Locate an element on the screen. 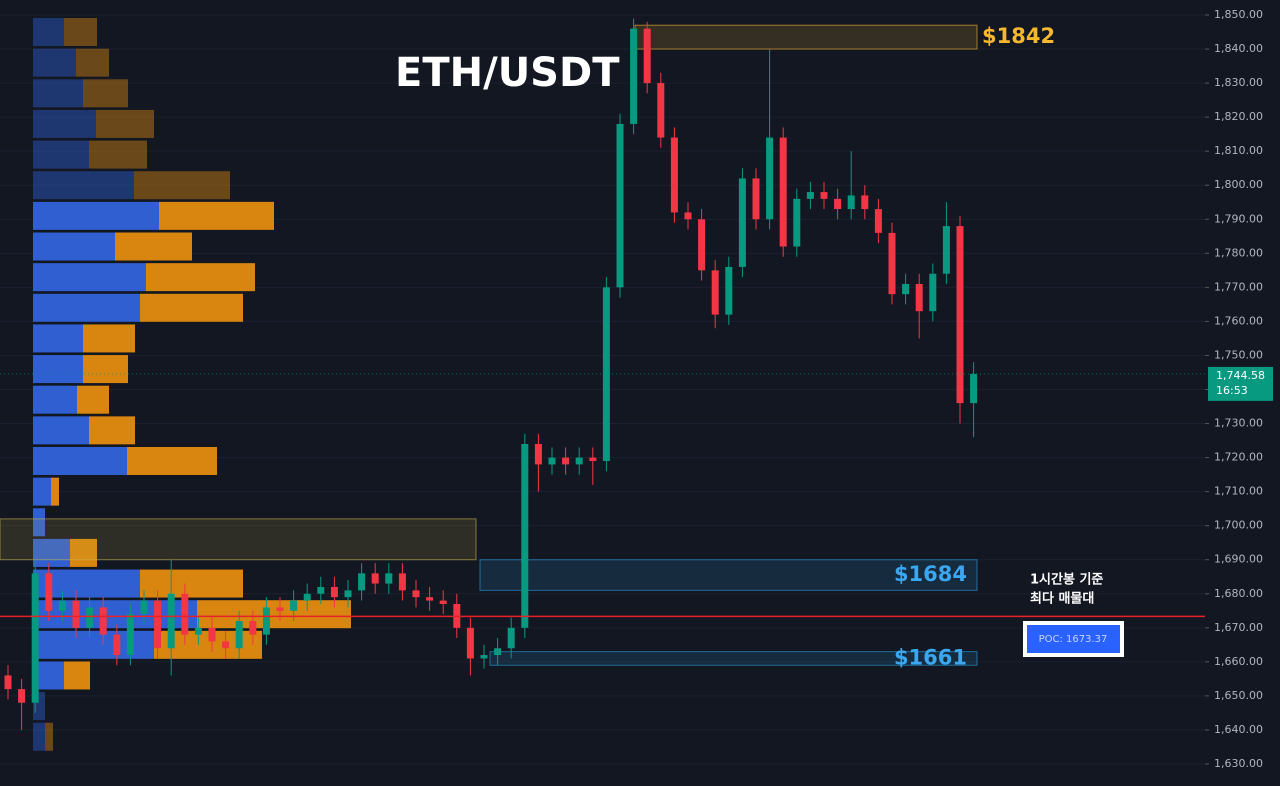  countdown: 16:53 is located at coordinates (1232, 390).